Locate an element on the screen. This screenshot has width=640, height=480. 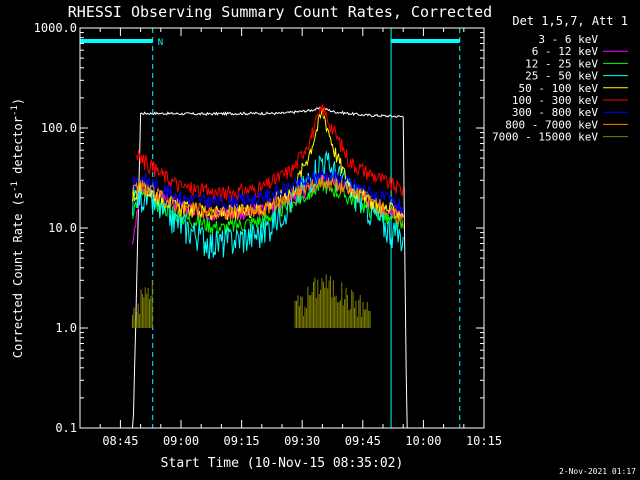
night-marker-label: N is located at coordinates (160, 43).